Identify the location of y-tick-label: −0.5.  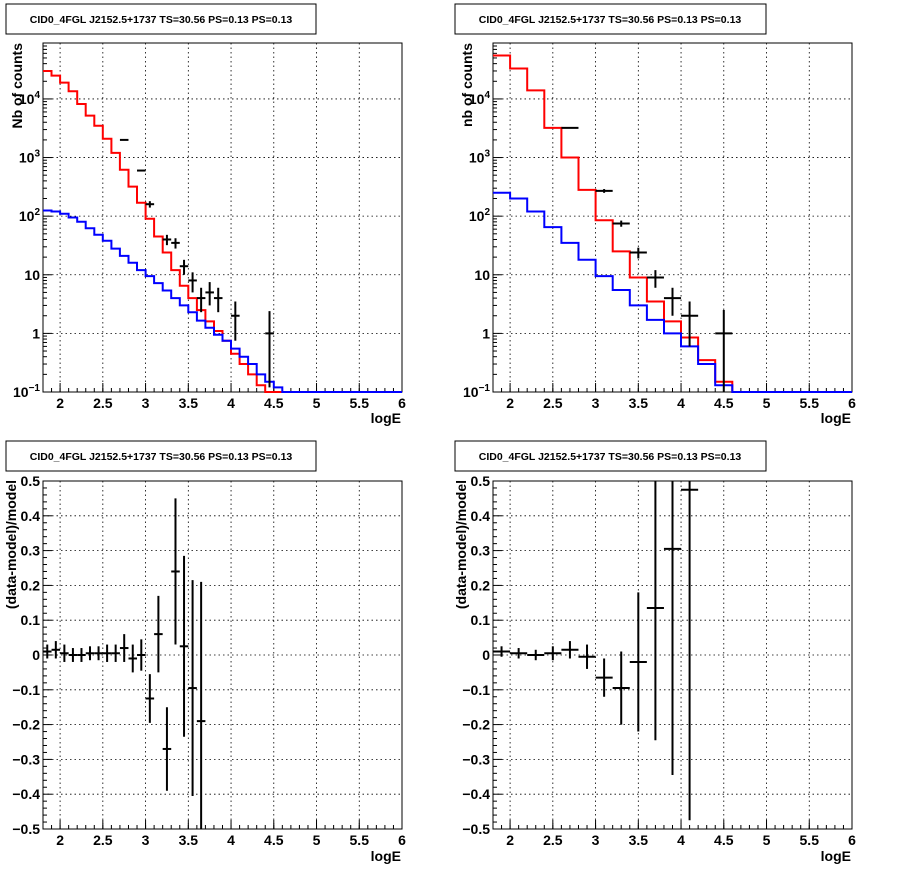
(476, 829).